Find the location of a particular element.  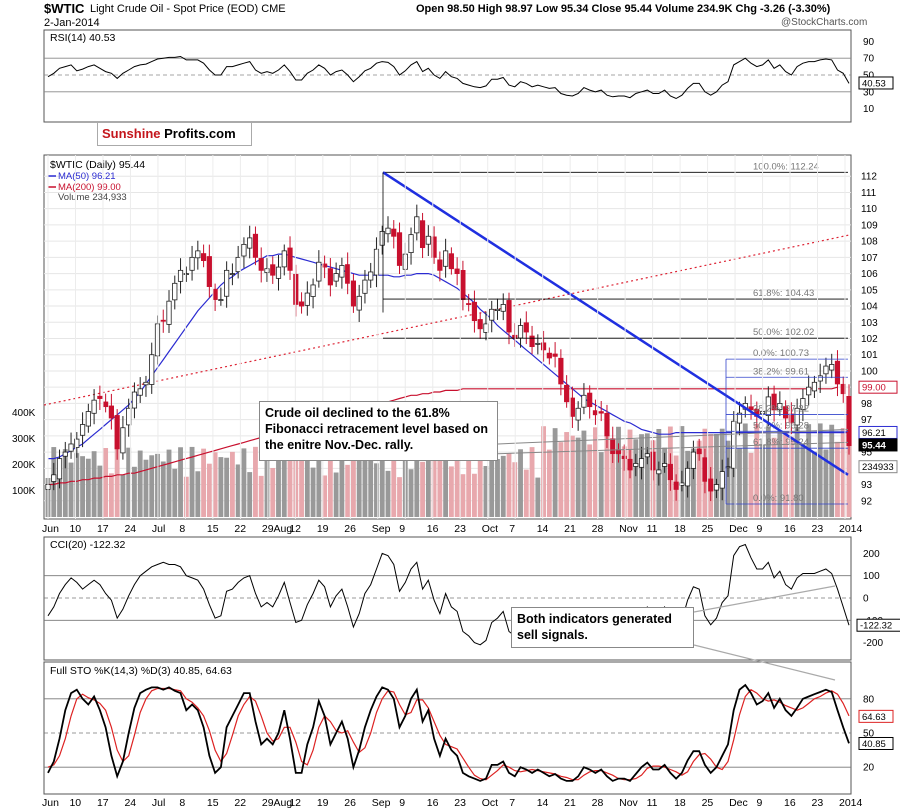

x-axis-label-top: 10 is located at coordinates (75, 529).